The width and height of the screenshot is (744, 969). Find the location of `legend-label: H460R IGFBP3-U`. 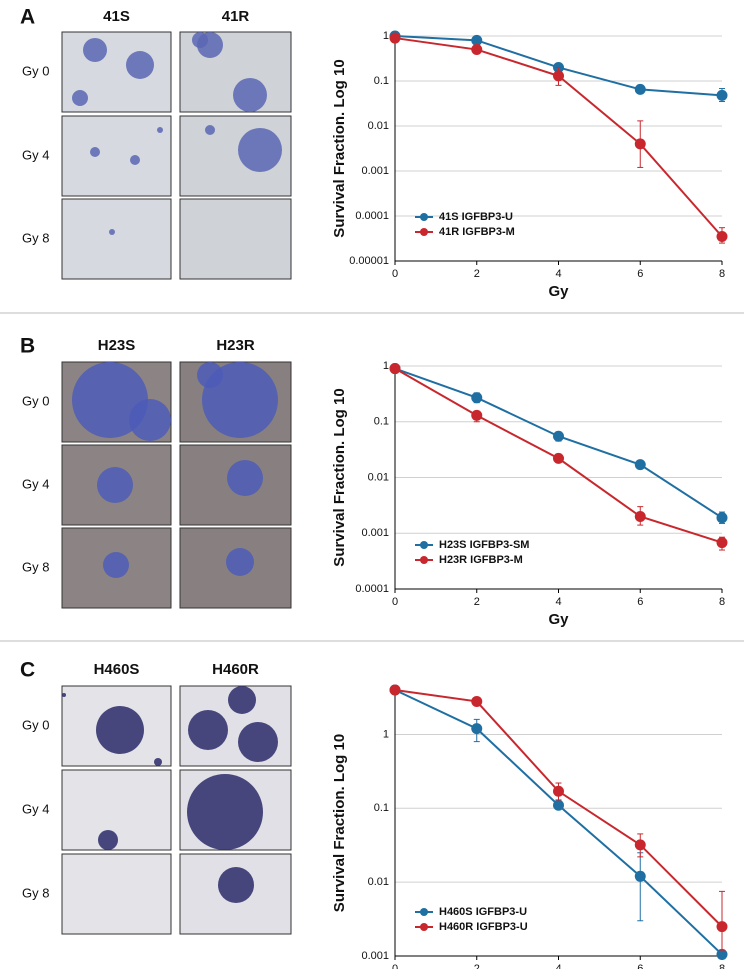

legend-label: H460R IGFBP3-U is located at coordinates (483, 927).